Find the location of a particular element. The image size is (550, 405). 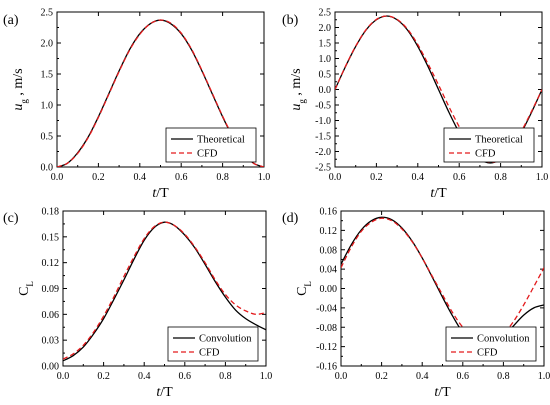

y-tick-label: 0.08 is located at coordinates (329, 250).